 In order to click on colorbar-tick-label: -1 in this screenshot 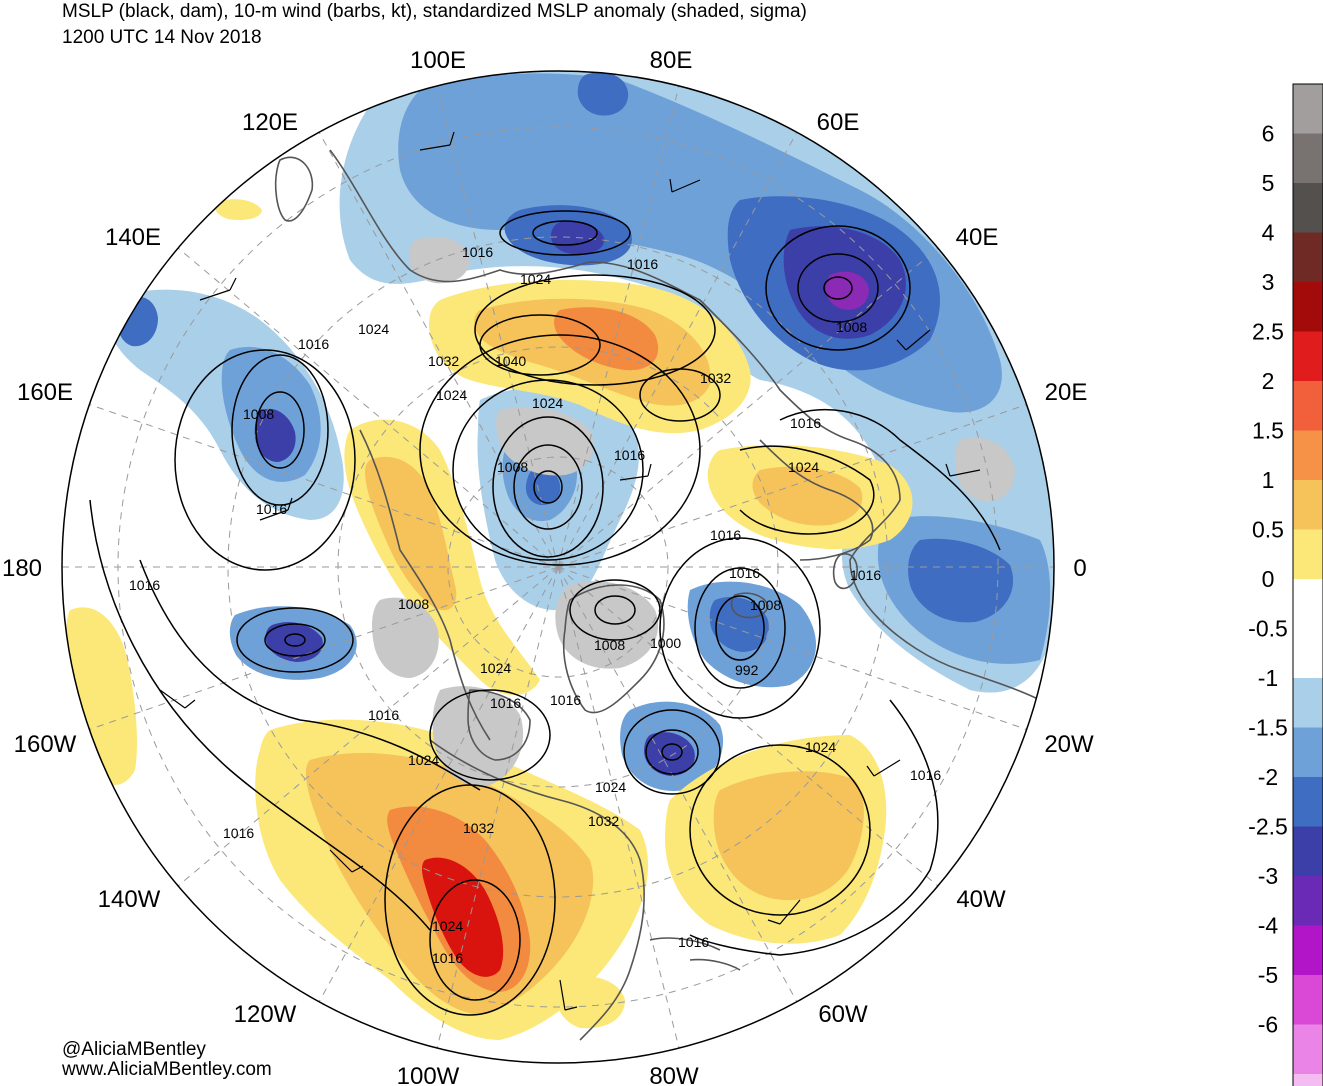, I will do `click(1268, 678)`.